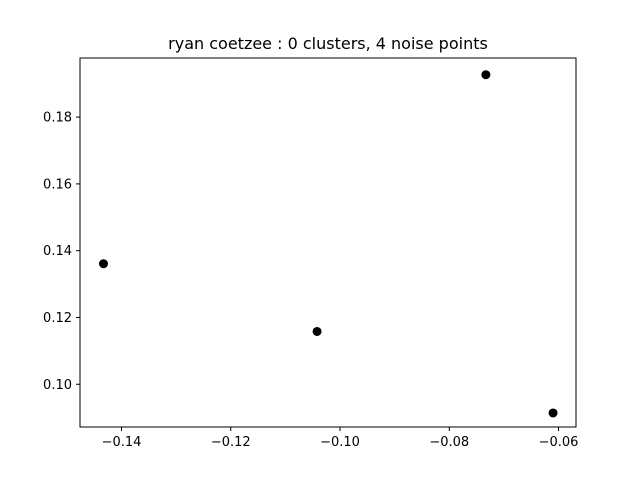 This screenshot has height=480, width=640. What do you see at coordinates (449, 442) in the screenshot?
I see `x-tick-label: −0.08` at bounding box center [449, 442].